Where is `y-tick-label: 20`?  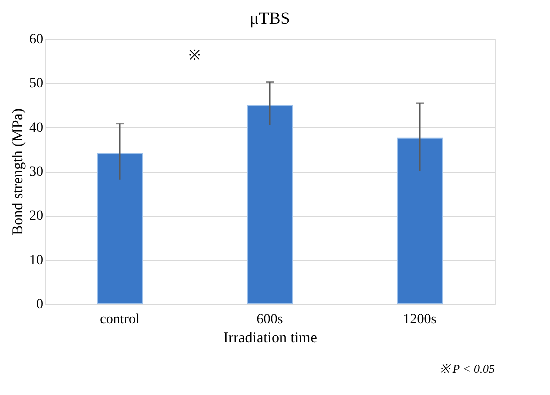 y-tick-label: 20 is located at coordinates (37, 216).